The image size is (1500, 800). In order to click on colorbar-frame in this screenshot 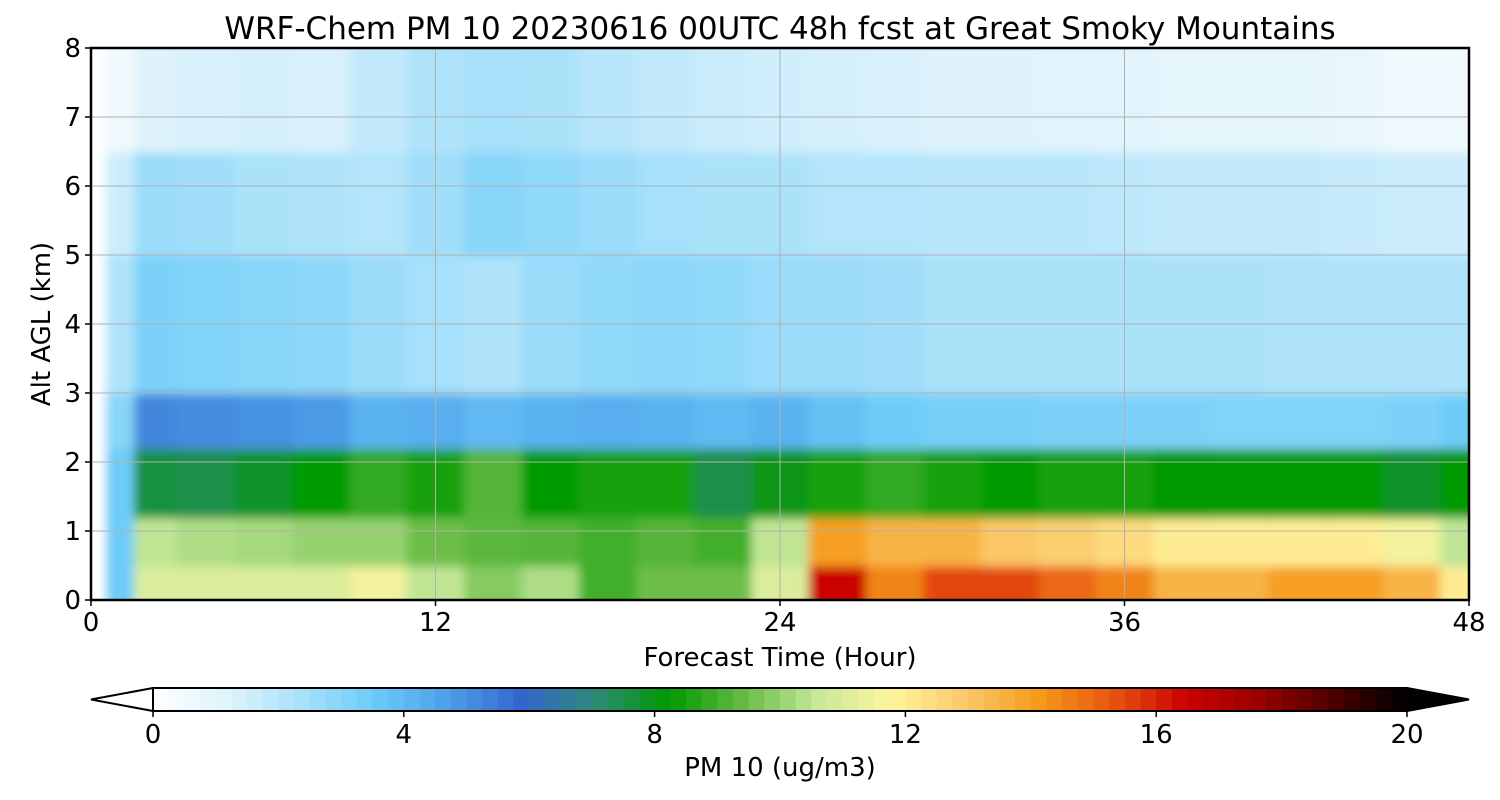, I will do `click(780, 699)`.